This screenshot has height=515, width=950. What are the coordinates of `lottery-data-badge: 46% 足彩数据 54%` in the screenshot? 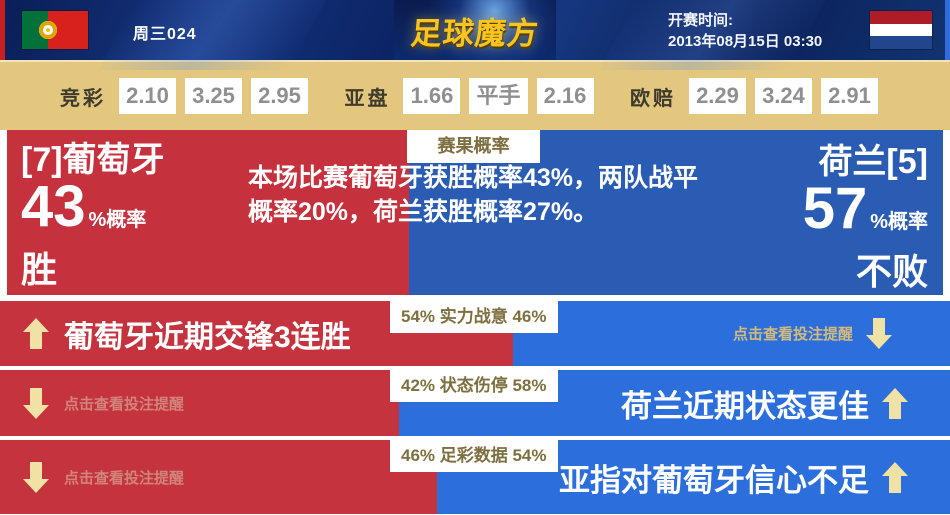 It's located at (474, 456).